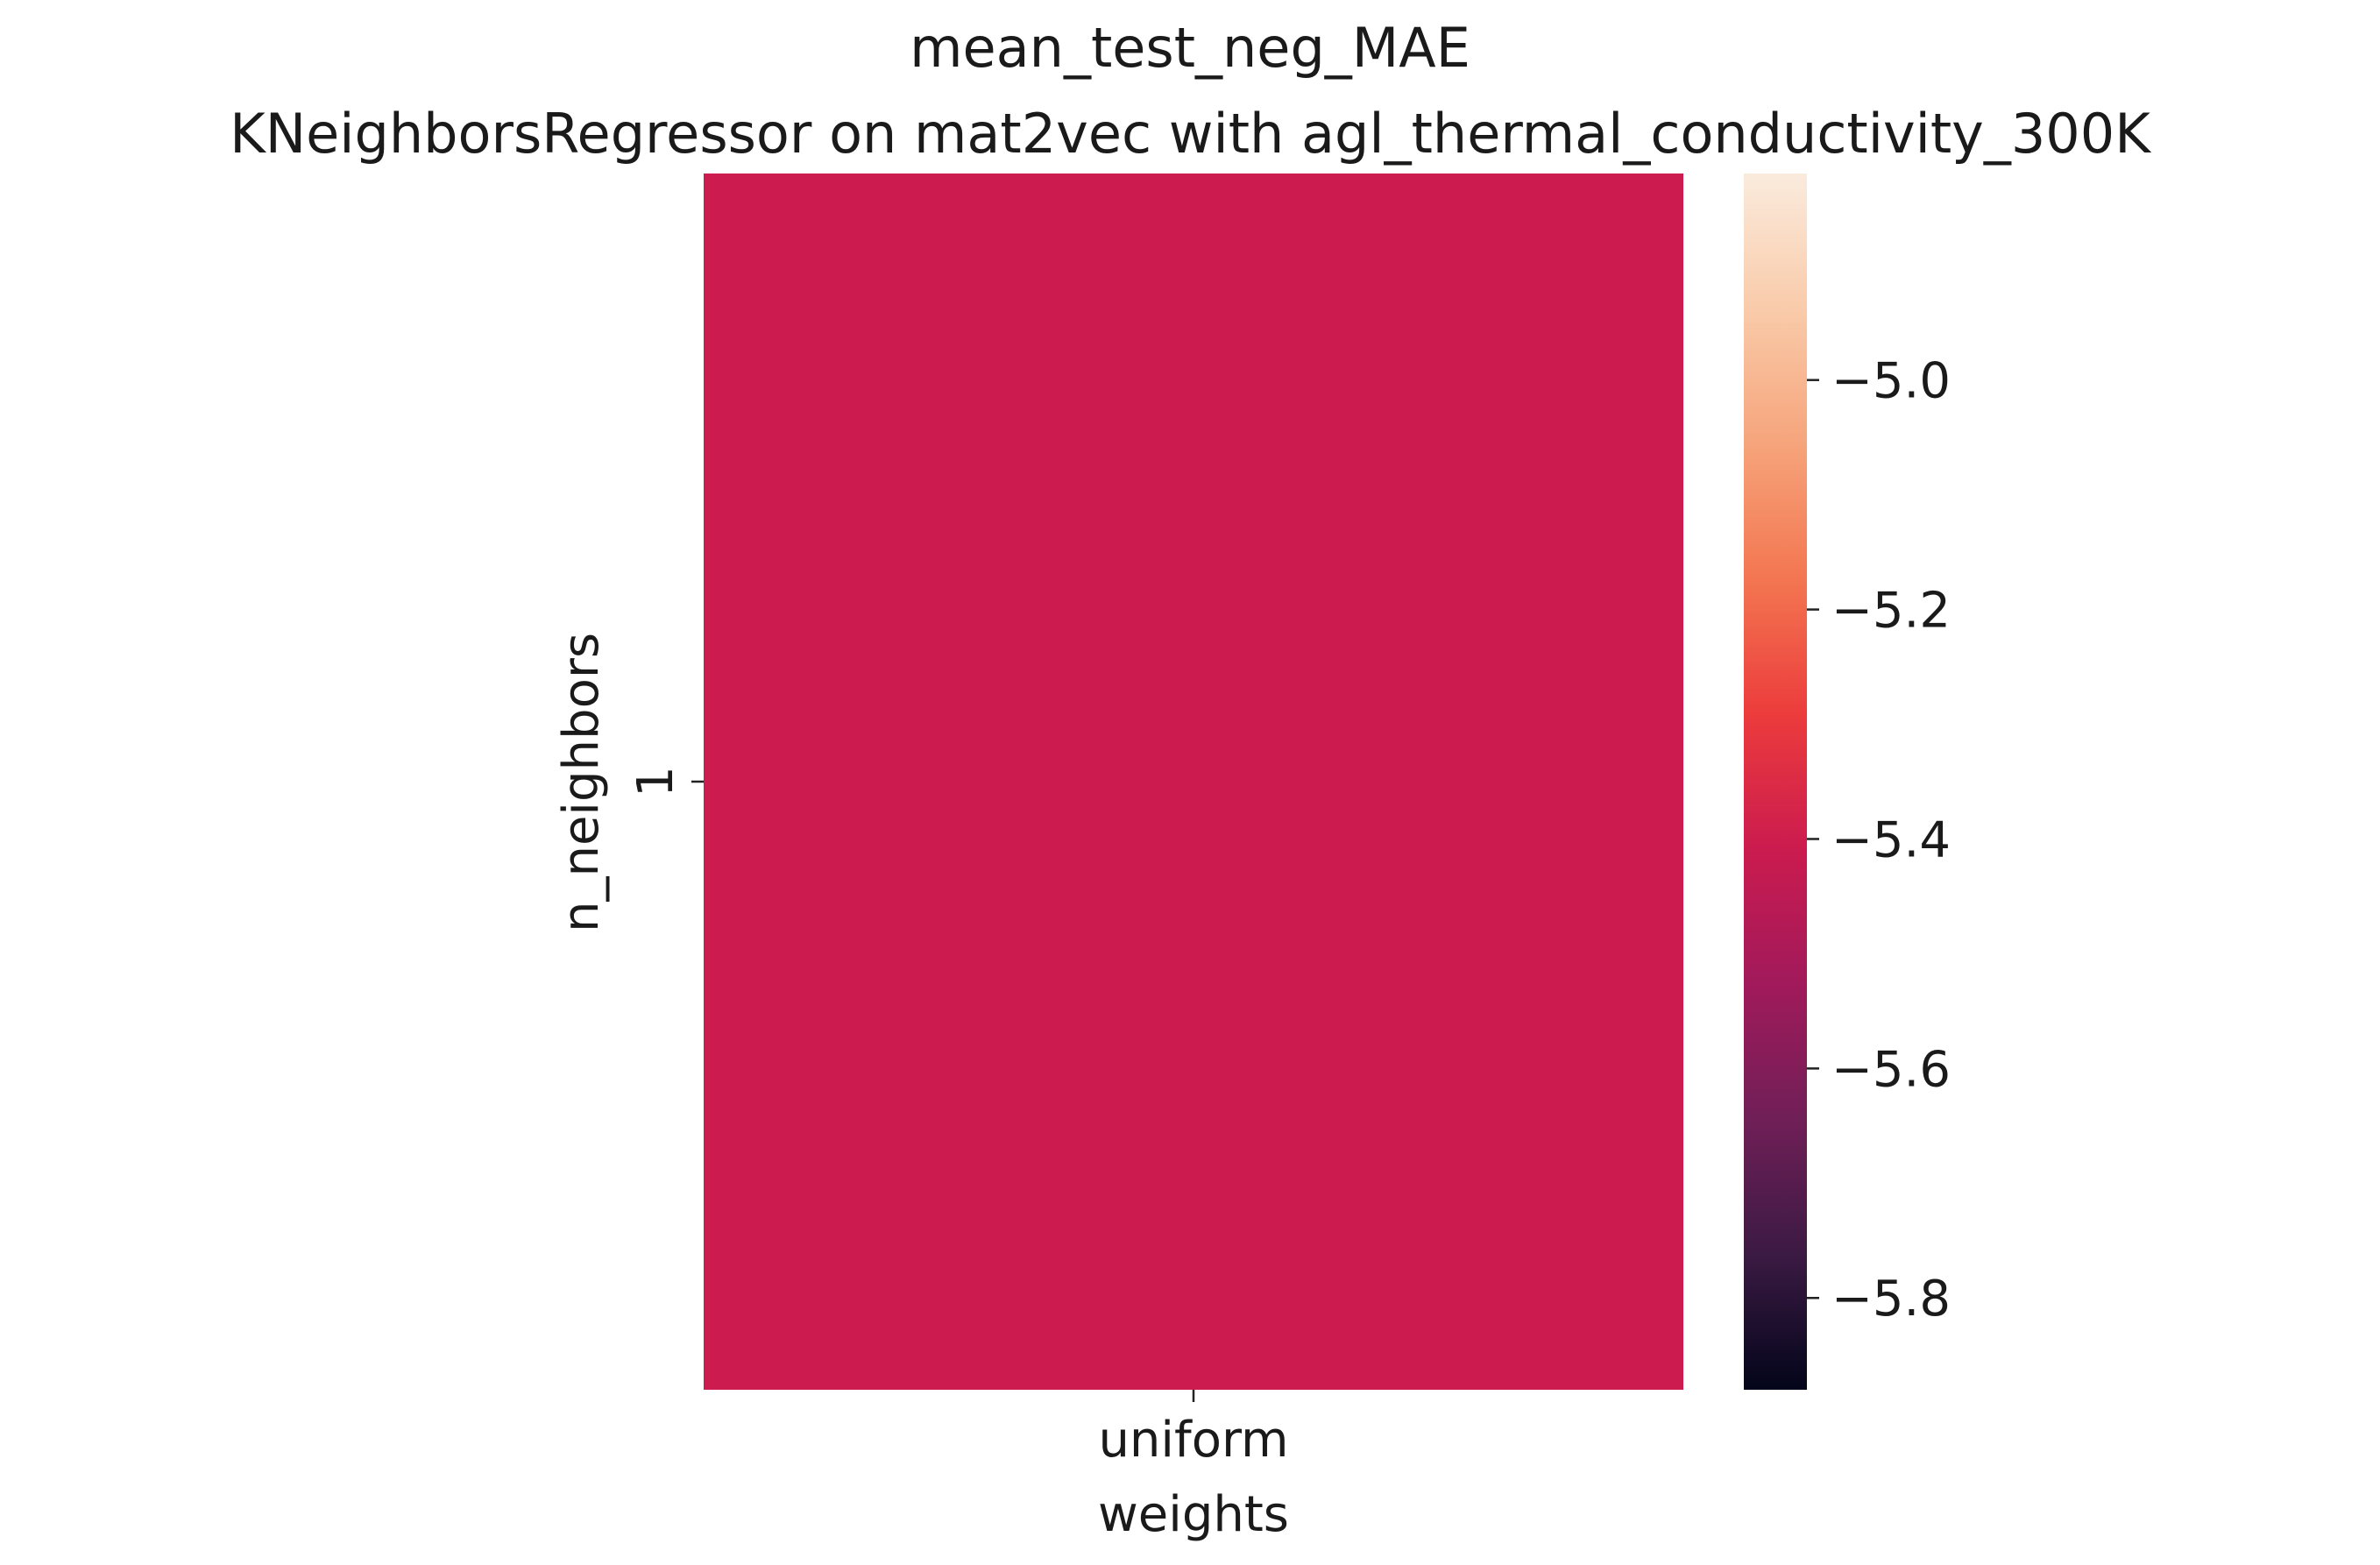  What do you see at coordinates (1891, 1299) in the screenshot?
I see `colorbar-tick-label: −5.8` at bounding box center [1891, 1299].